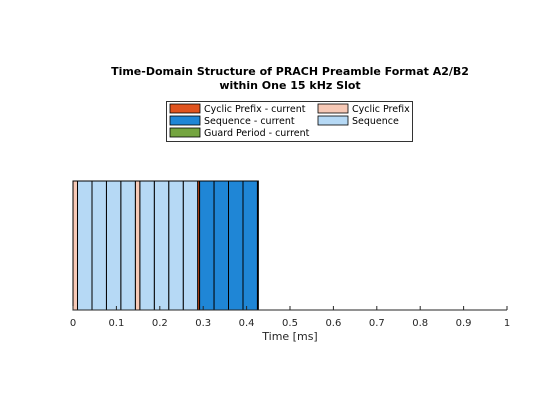 The width and height of the screenshot is (560, 420). What do you see at coordinates (290, 323) in the screenshot?
I see `x-tick-label: 0.5` at bounding box center [290, 323].